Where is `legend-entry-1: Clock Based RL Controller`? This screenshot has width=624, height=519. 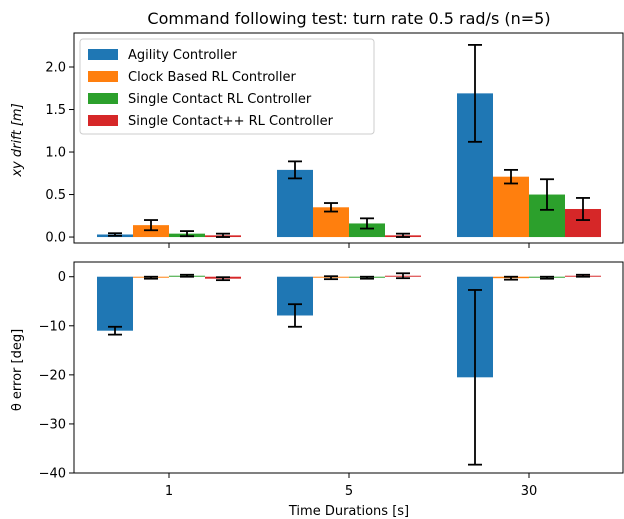
legend-entry-1: Clock Based RL Controller is located at coordinates (212, 77).